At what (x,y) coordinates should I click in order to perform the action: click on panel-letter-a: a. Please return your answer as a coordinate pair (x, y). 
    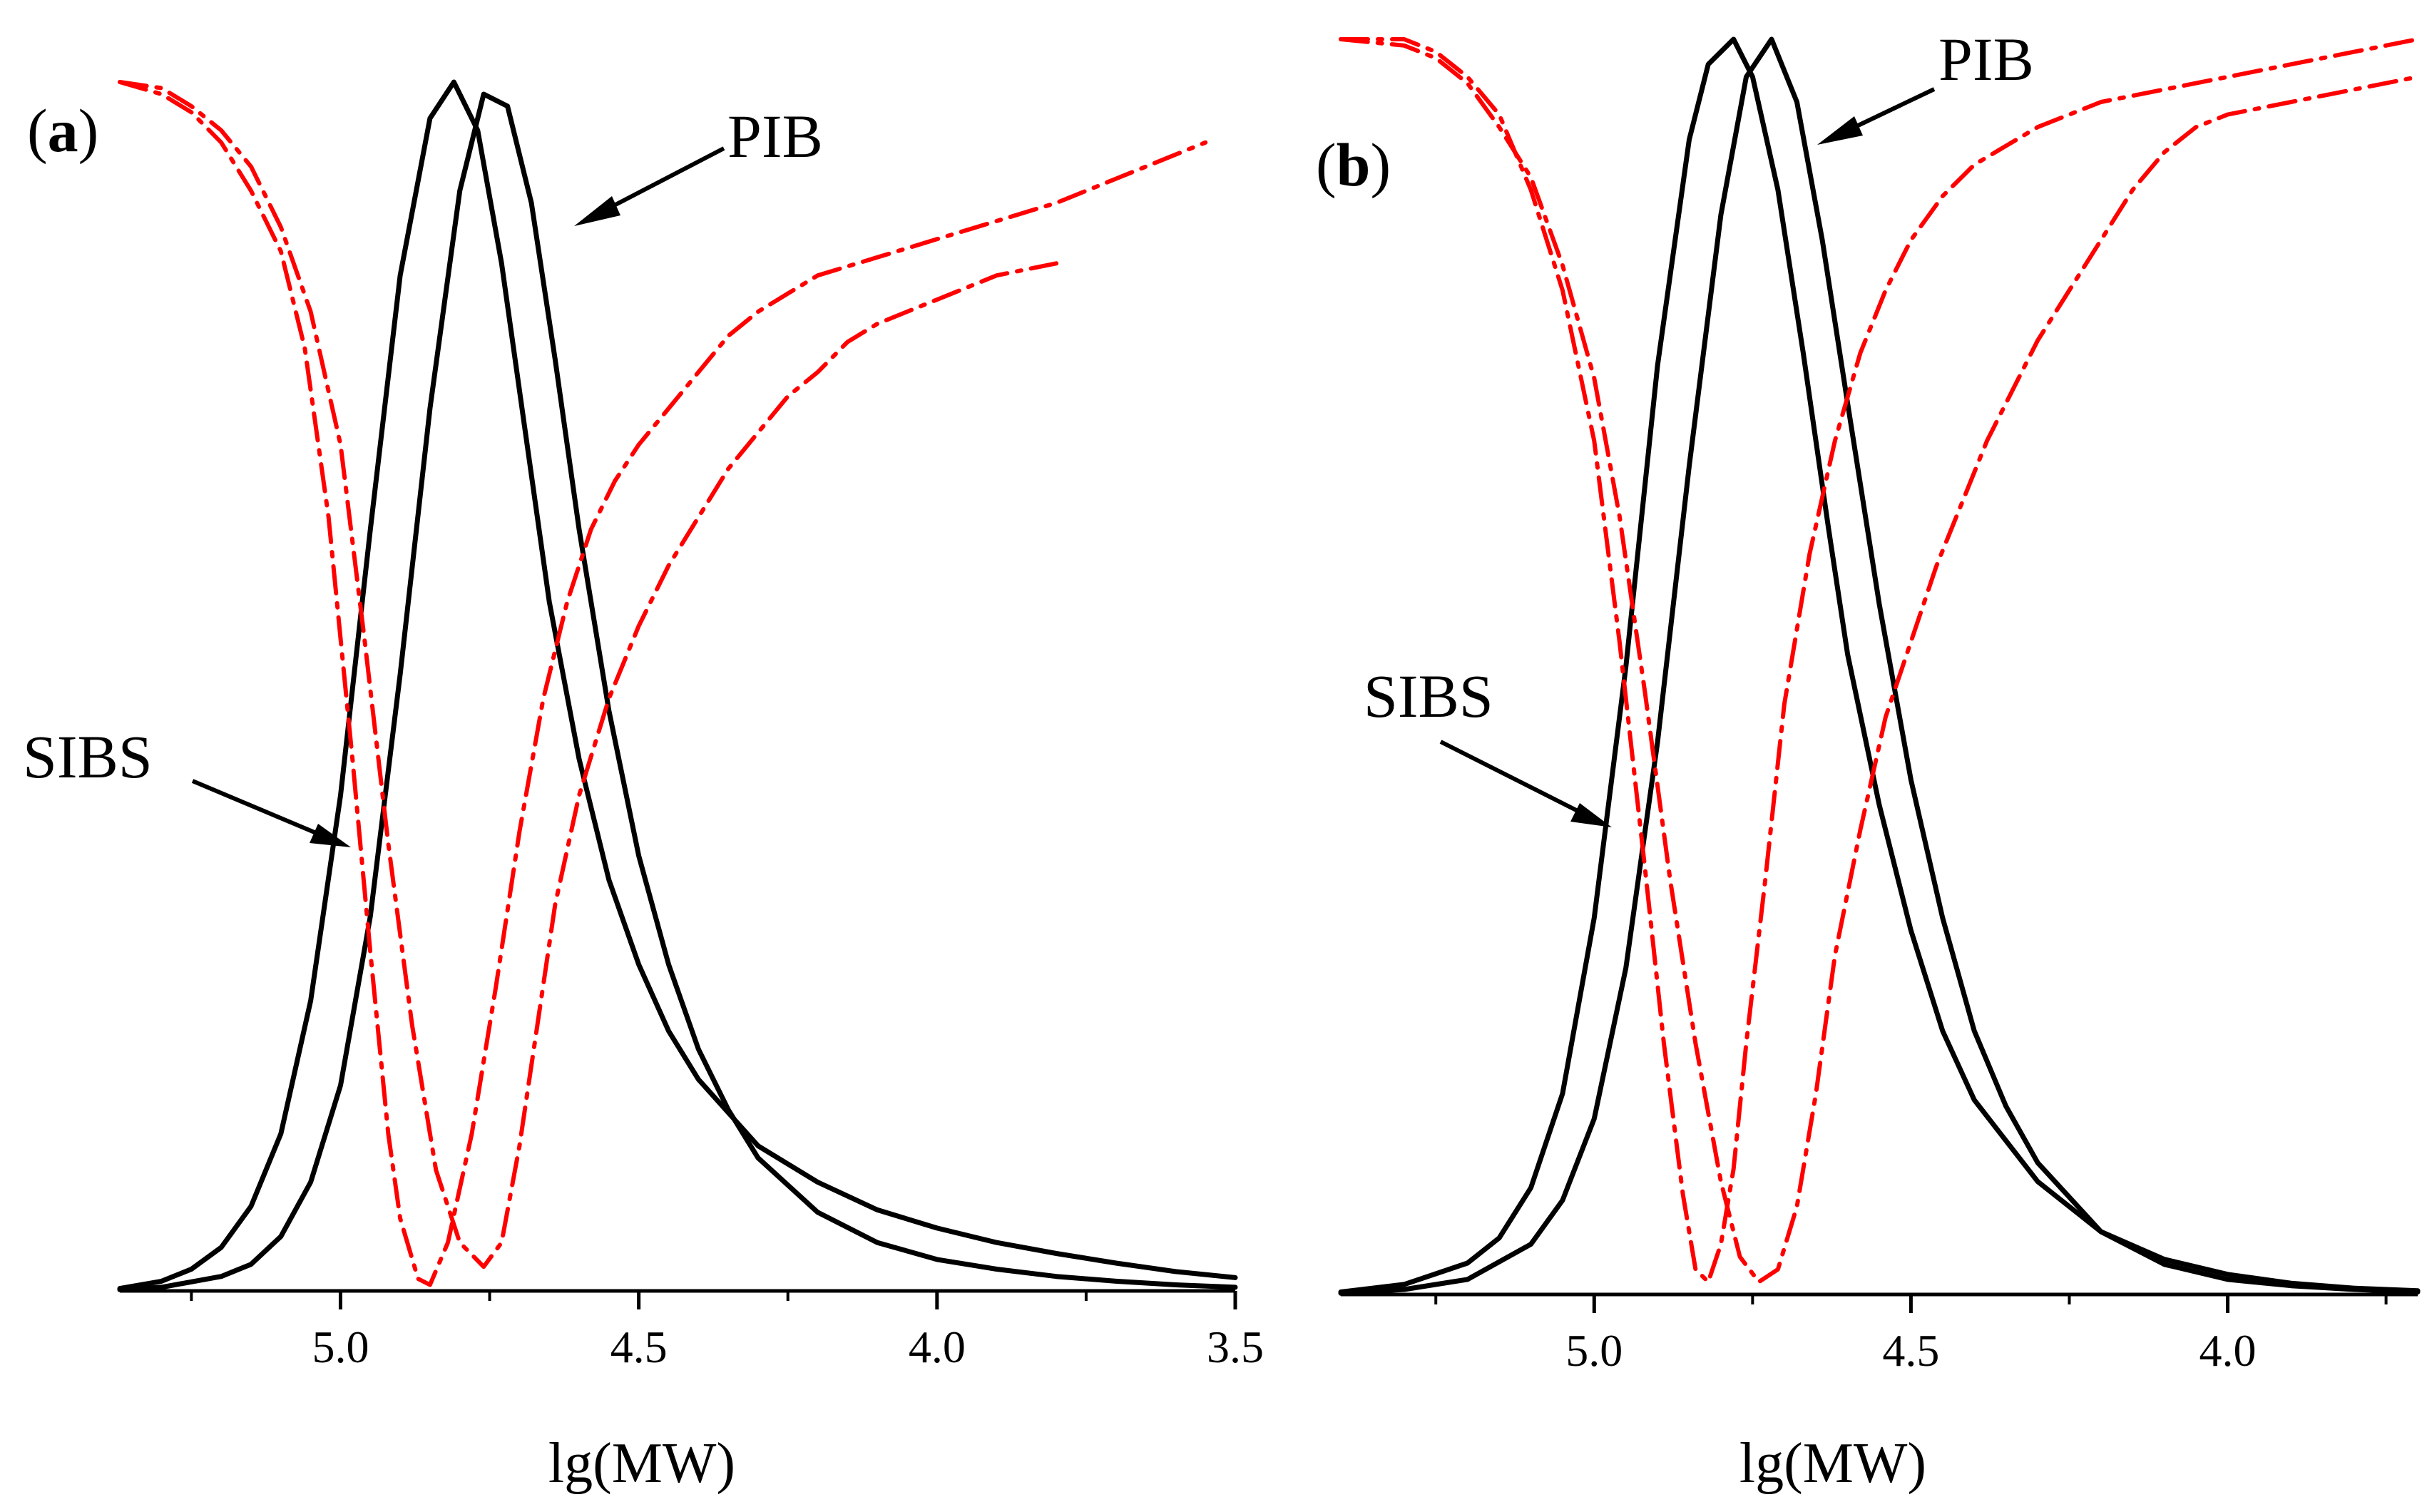
    Looking at the image, I should click on (63, 130).